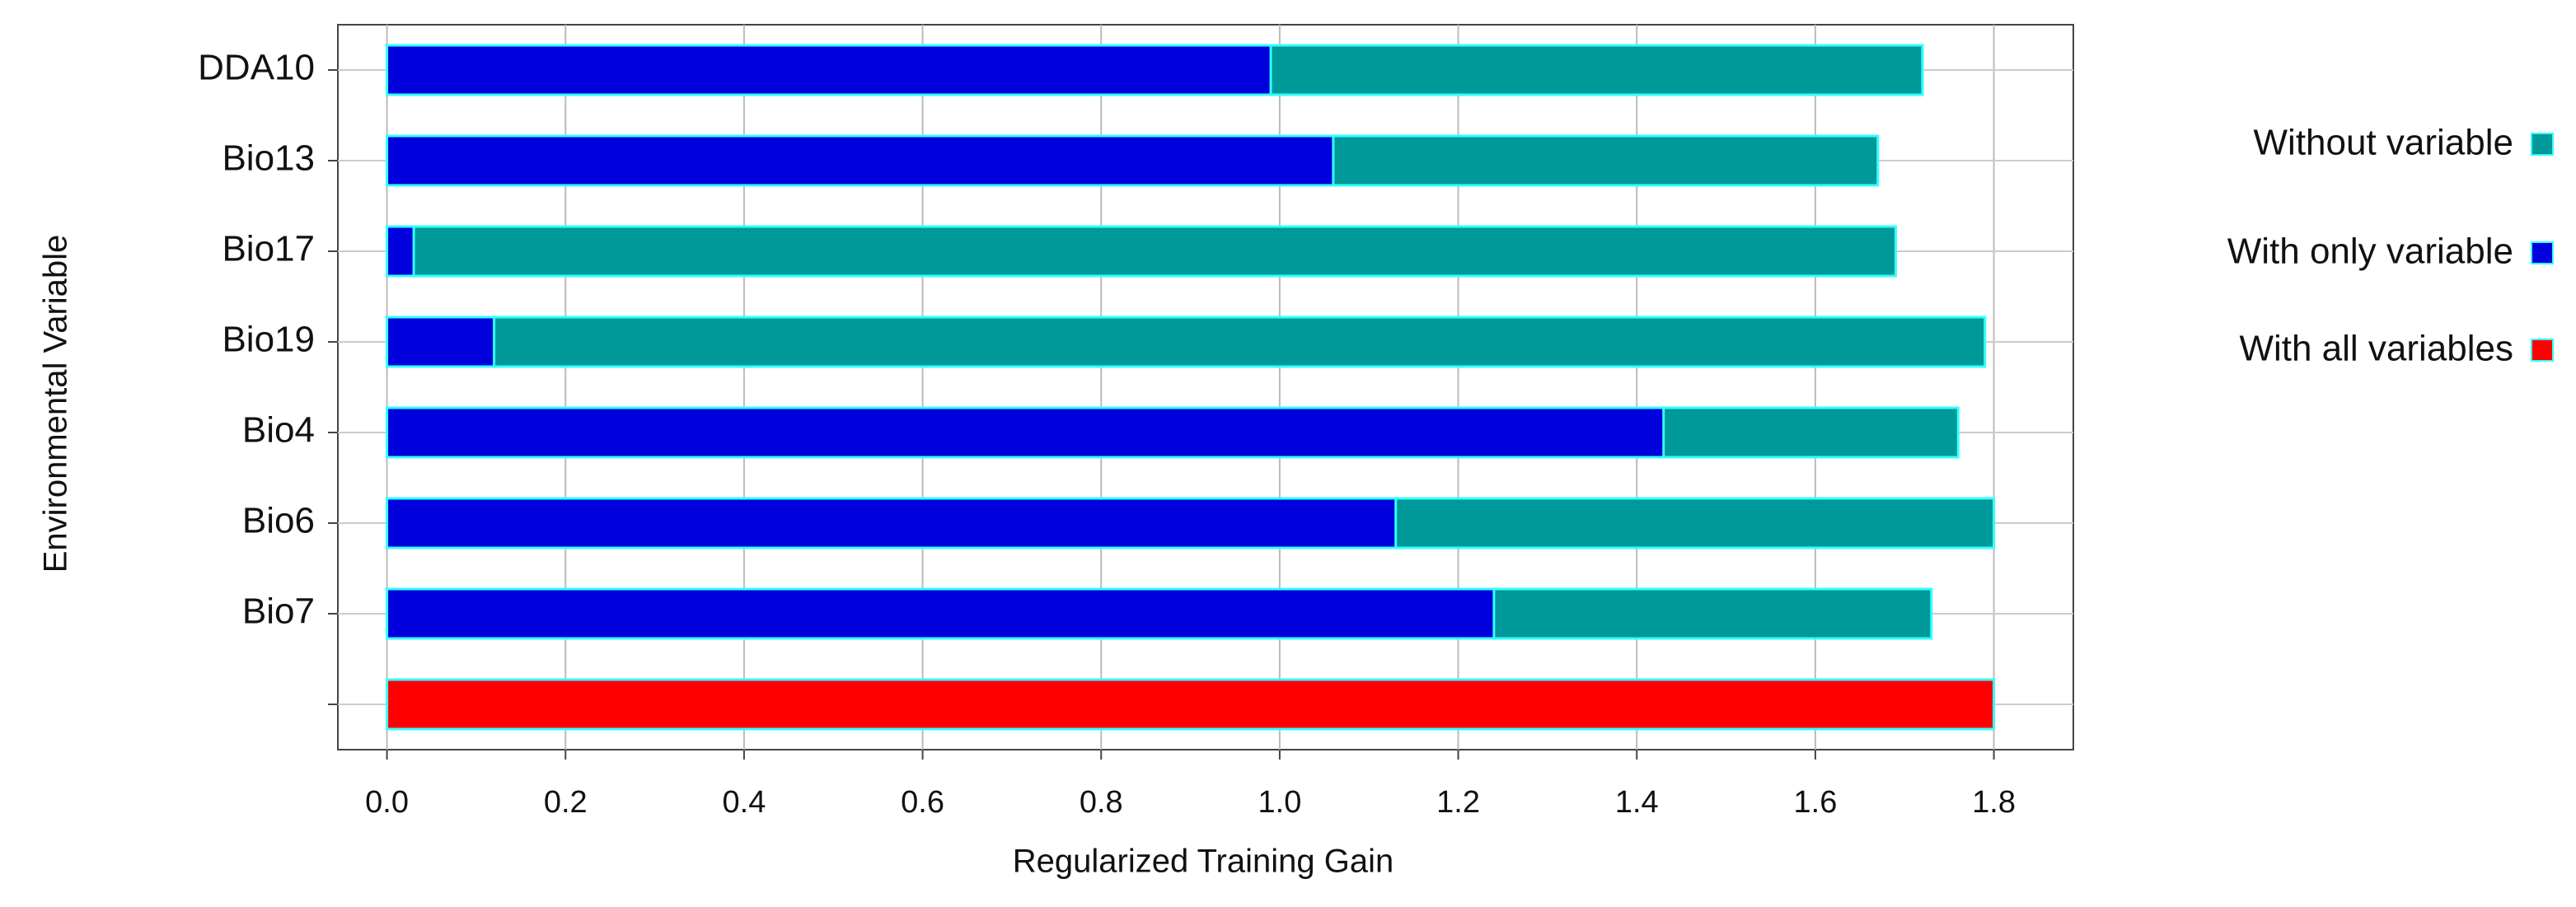  I want to click on x-tick-label: 1.2, so click(1458, 802).